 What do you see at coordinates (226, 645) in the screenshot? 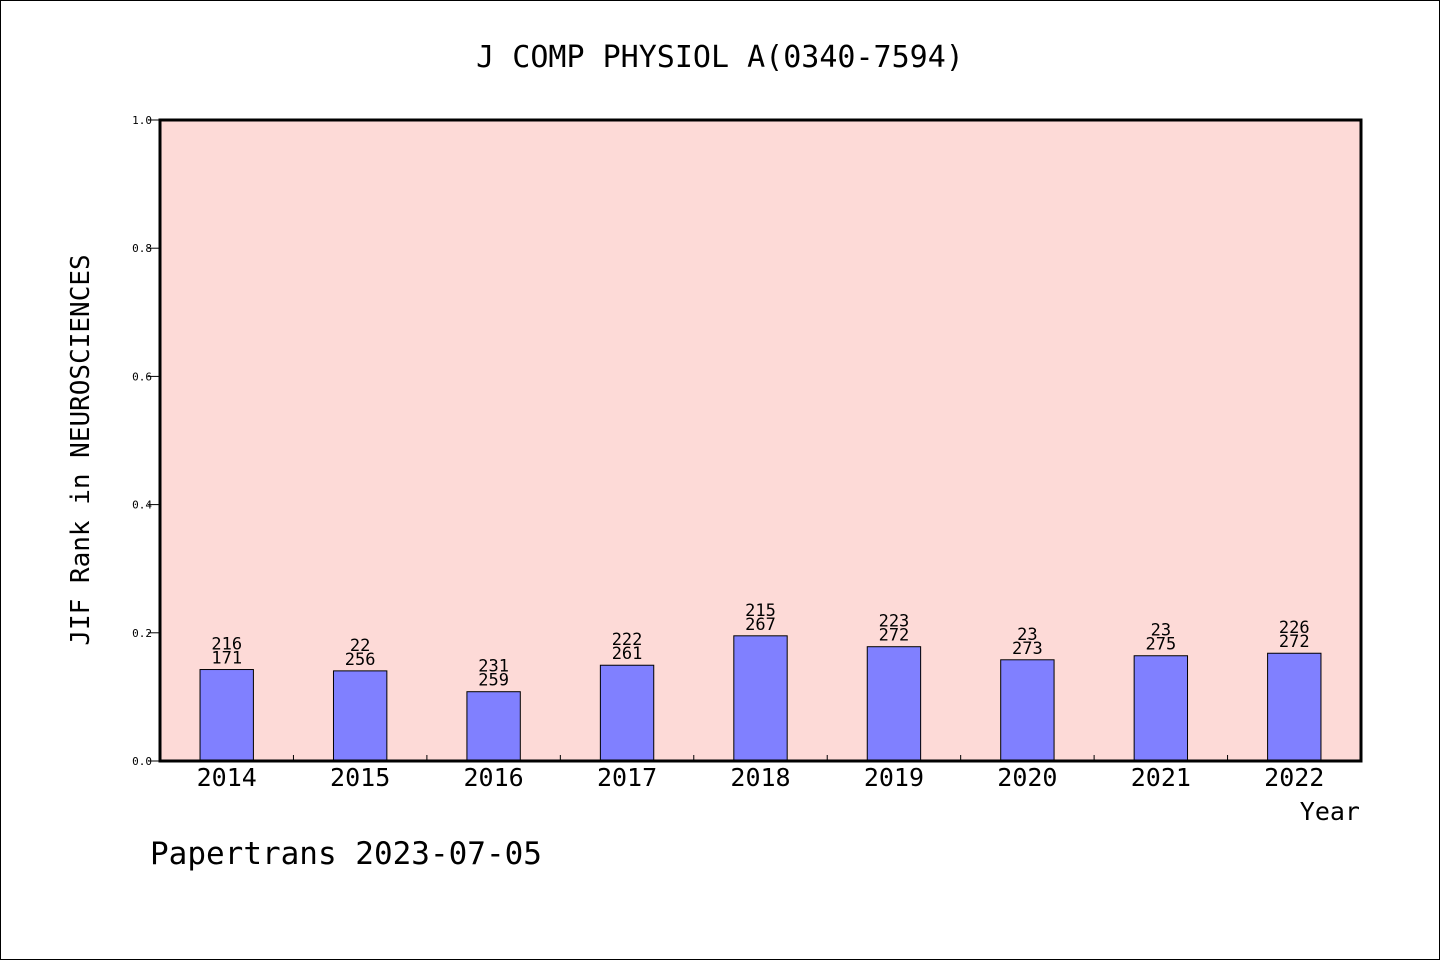
I see `bar-label-top-2014: 216` at bounding box center [226, 645].